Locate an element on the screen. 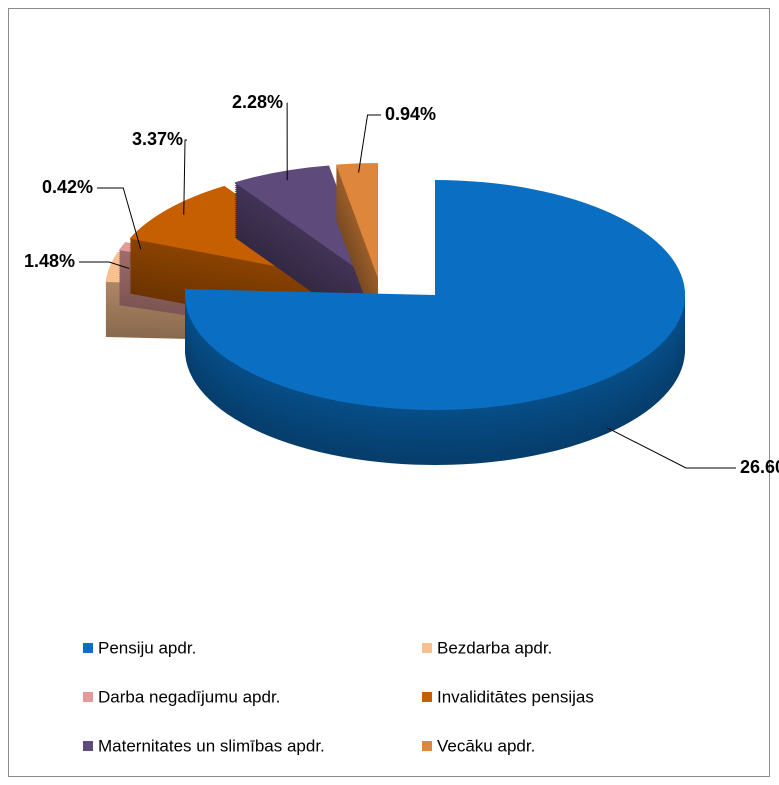 This screenshot has height=785, width=779. legend-label: Vecāku apdr. is located at coordinates (486, 745).